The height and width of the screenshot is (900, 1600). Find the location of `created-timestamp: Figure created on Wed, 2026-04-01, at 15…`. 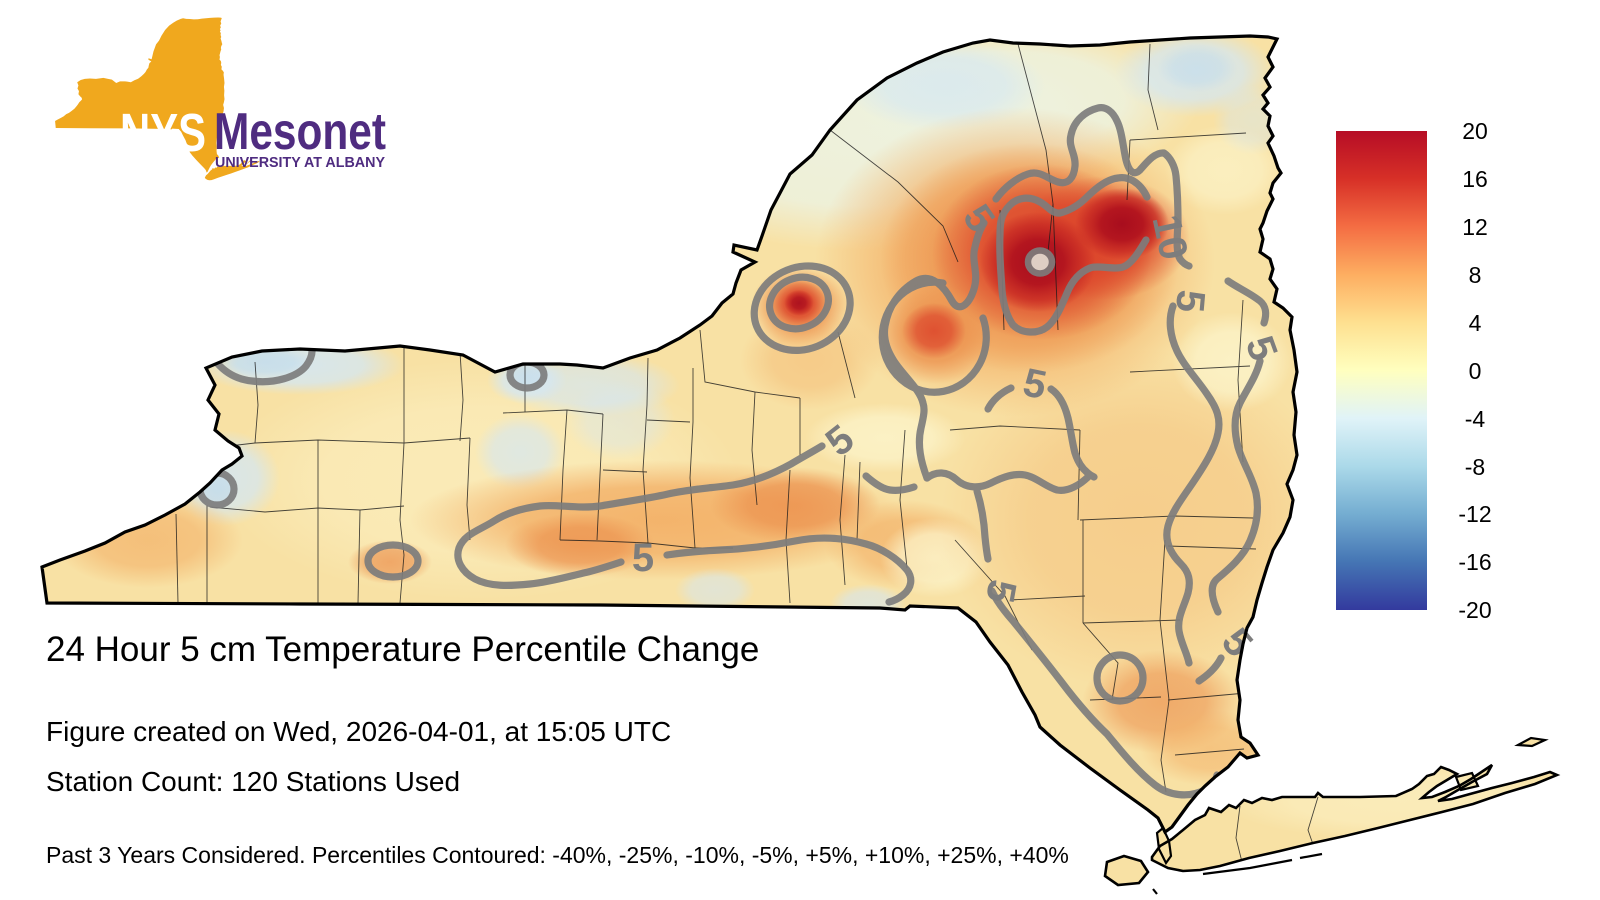

created-timestamp: Figure created on Wed, 2026-04-01, at 15… is located at coordinates (359, 731).